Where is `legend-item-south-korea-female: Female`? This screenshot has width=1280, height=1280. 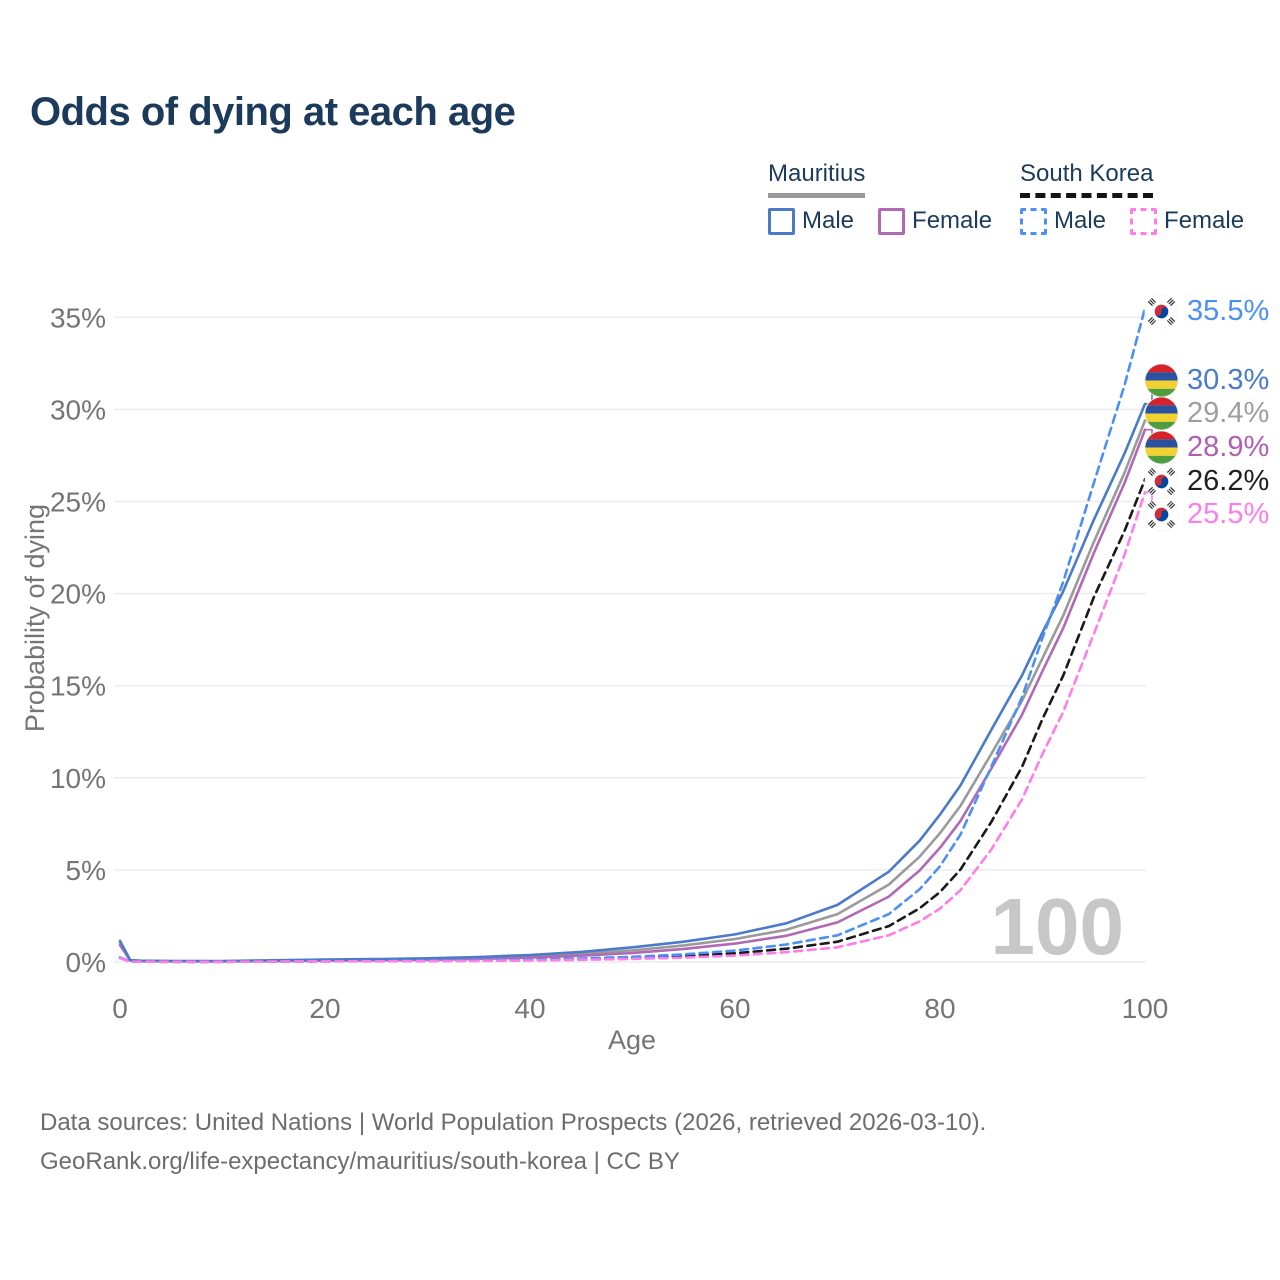
legend-item-south-korea-female: Female is located at coordinates (1187, 221).